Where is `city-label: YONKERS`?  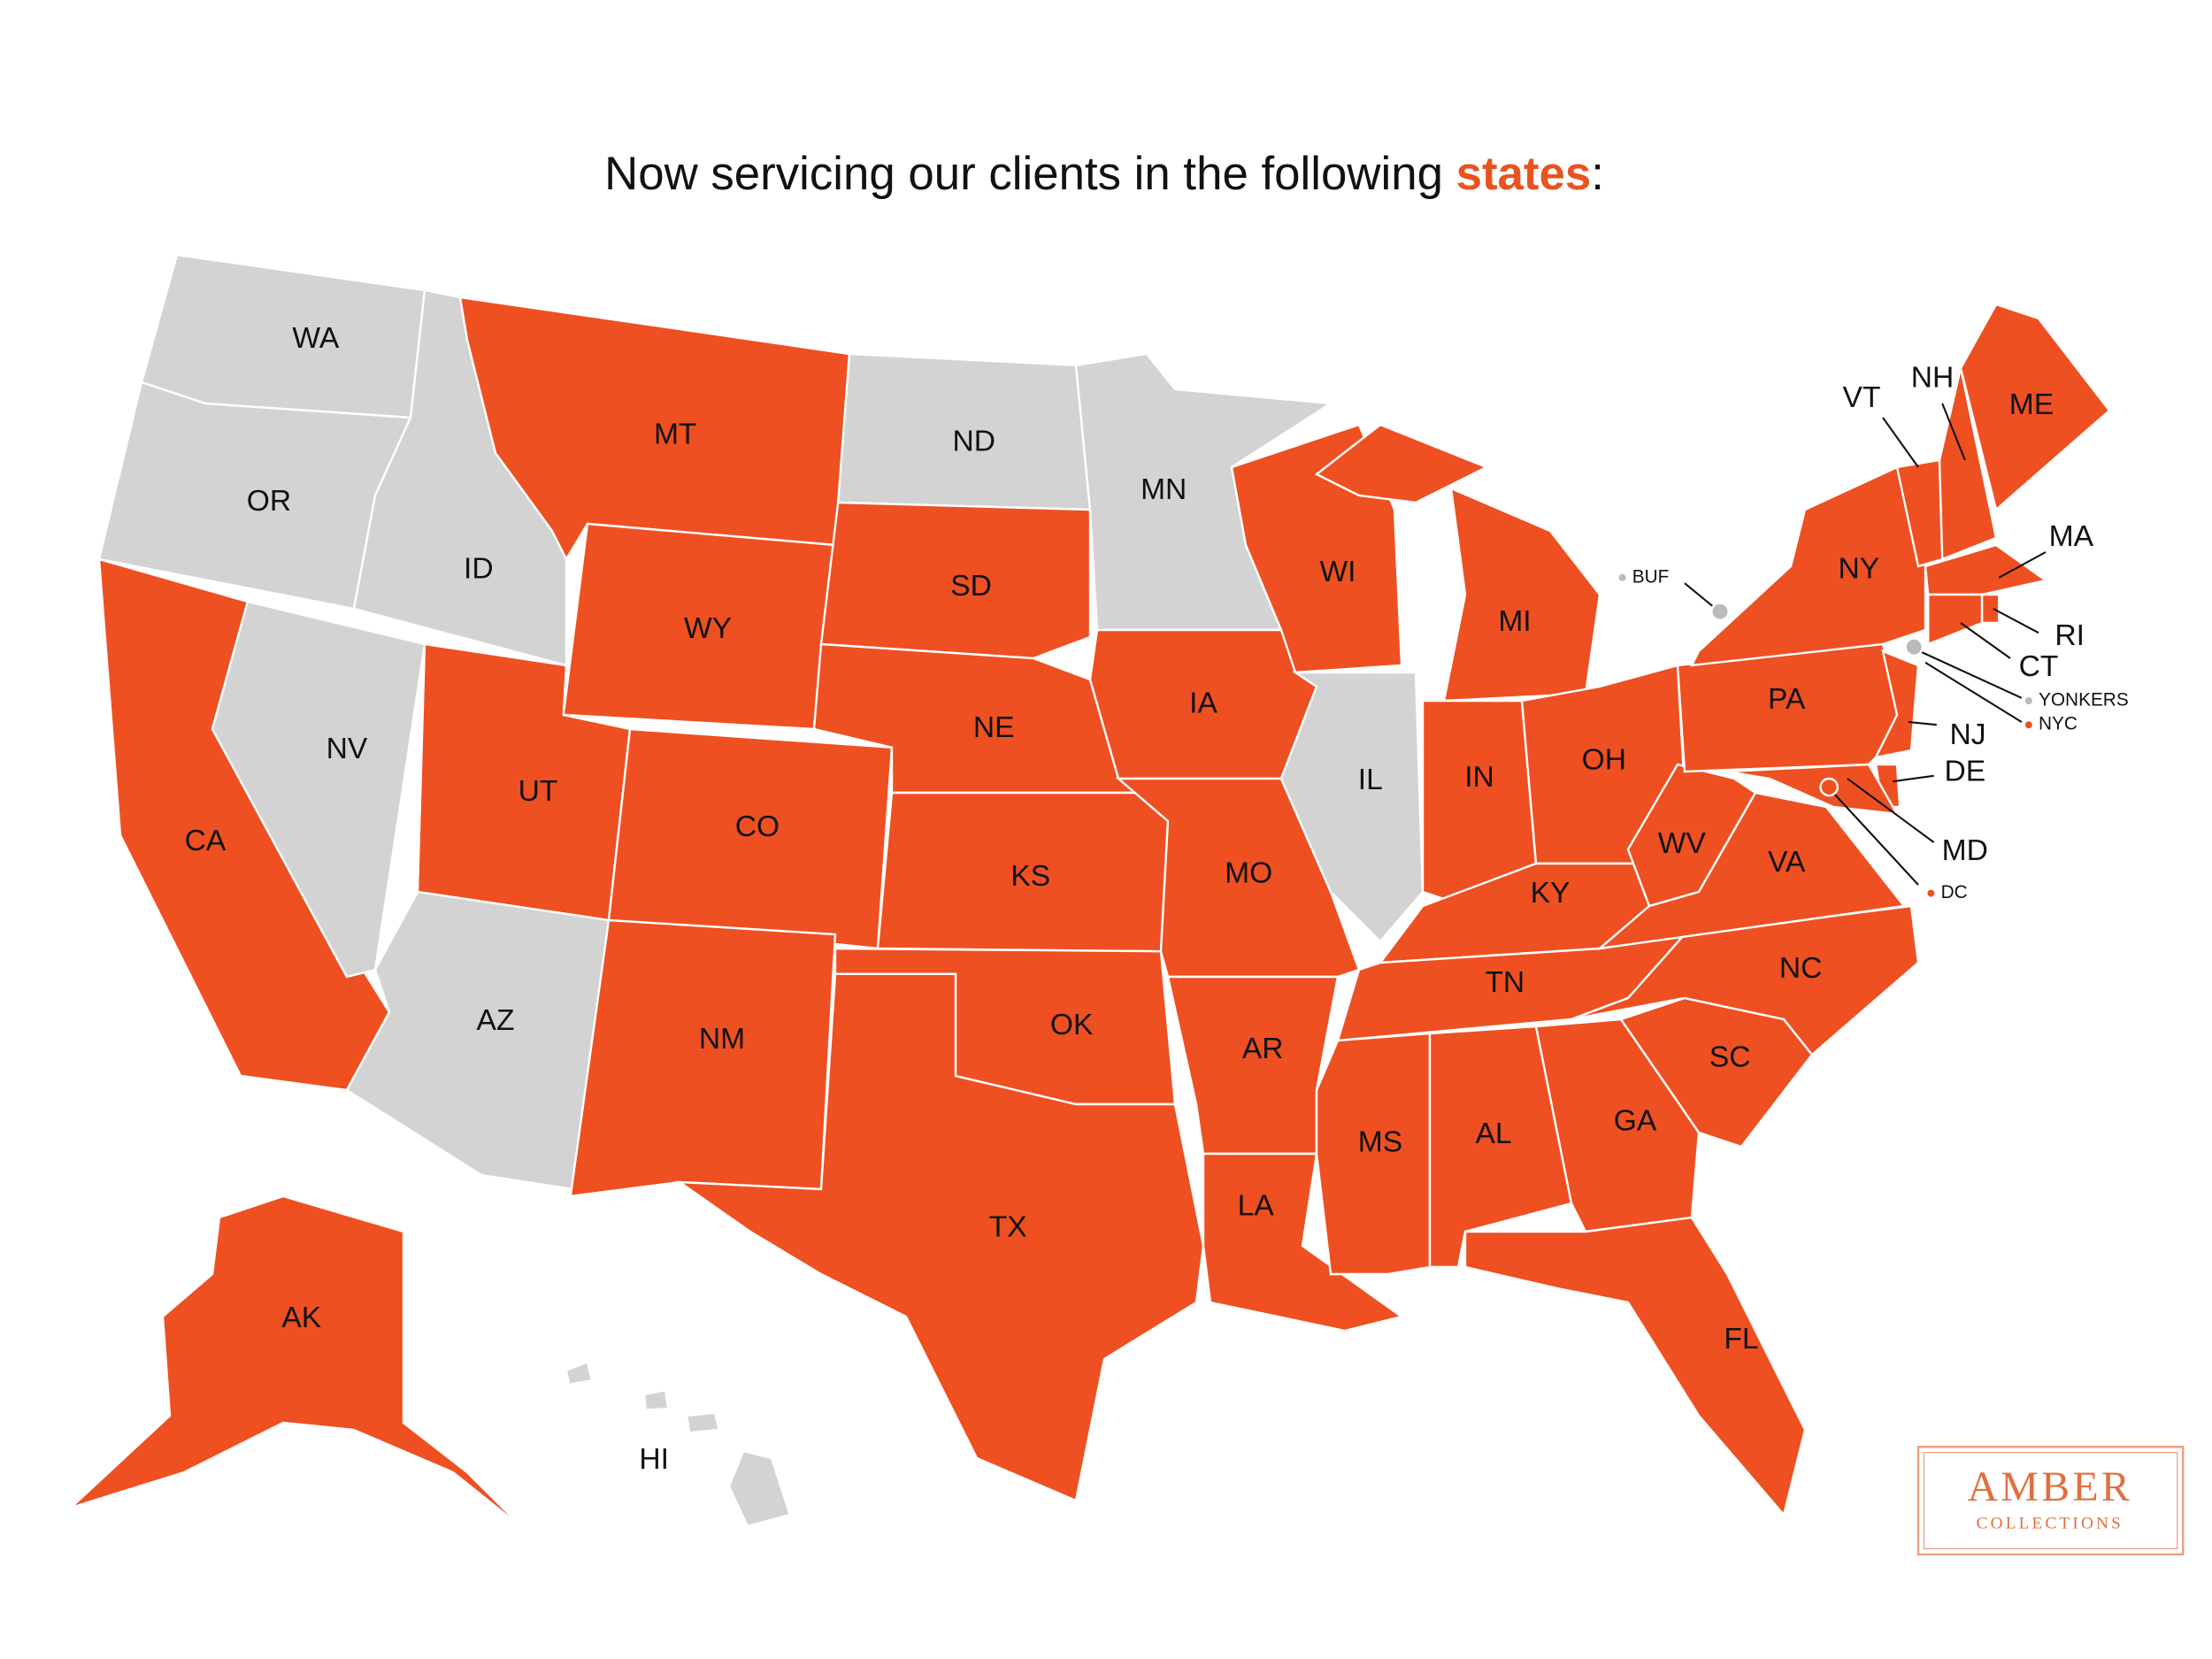
city-label: YONKERS is located at coordinates (2084, 700).